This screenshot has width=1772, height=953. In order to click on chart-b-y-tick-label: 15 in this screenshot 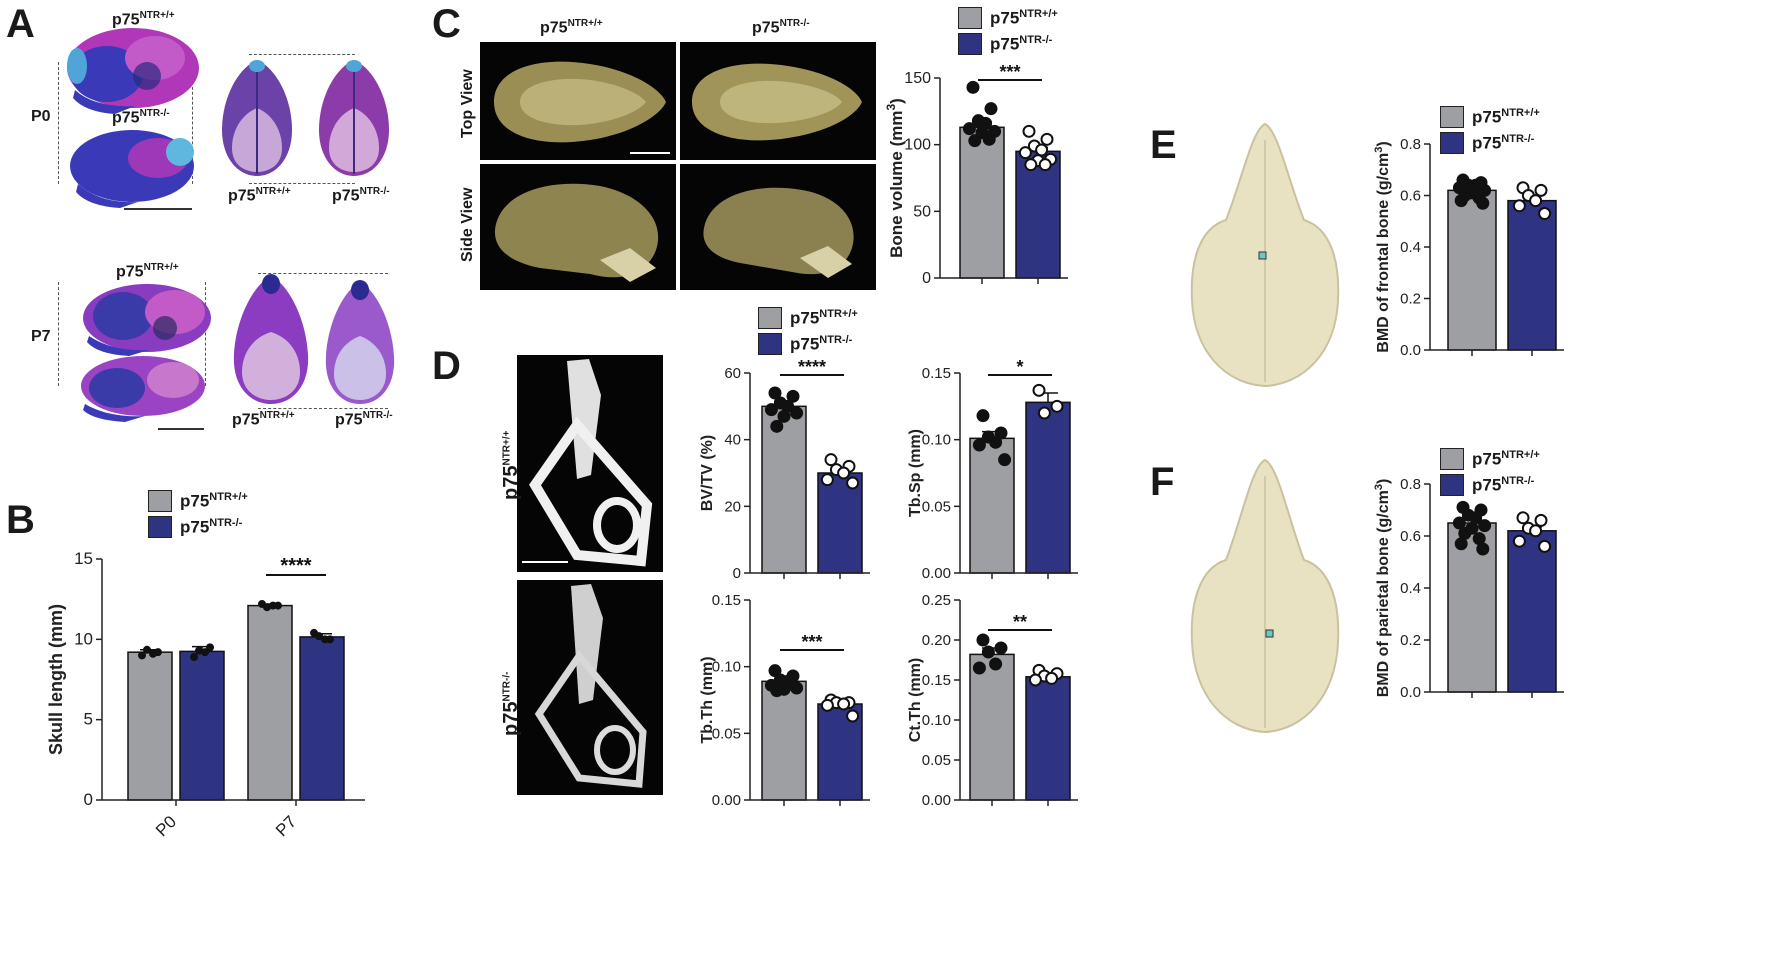, I will do `click(83, 558)`.